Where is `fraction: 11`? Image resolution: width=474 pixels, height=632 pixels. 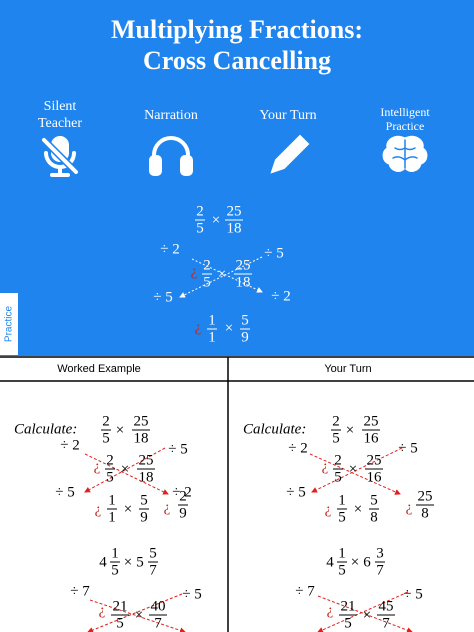 fraction: 11 is located at coordinates (112, 508).